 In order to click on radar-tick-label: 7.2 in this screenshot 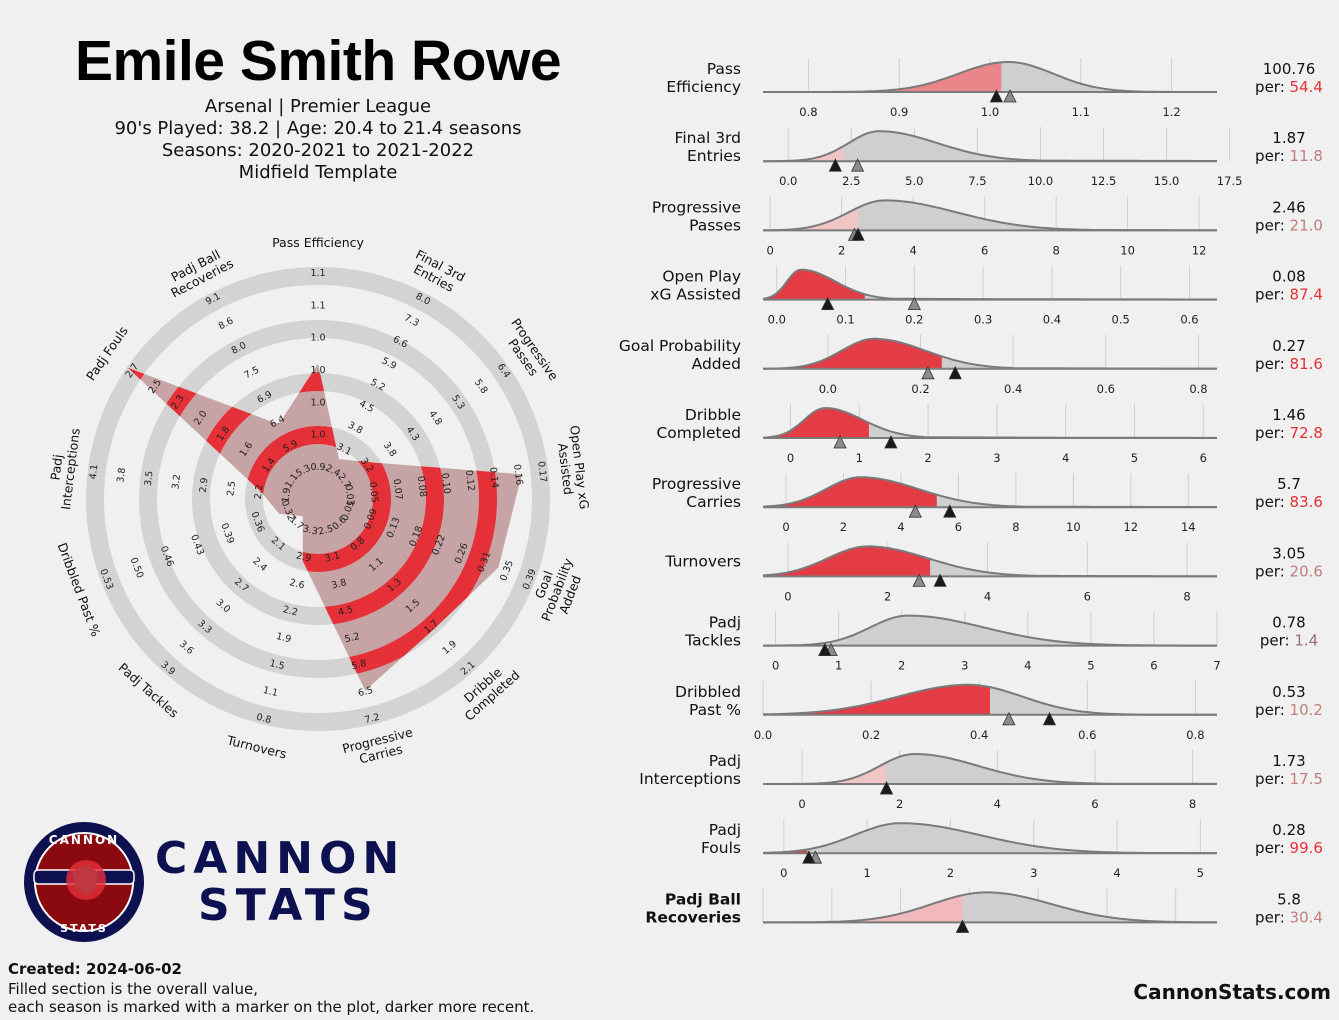, I will do `click(372, 719)`.